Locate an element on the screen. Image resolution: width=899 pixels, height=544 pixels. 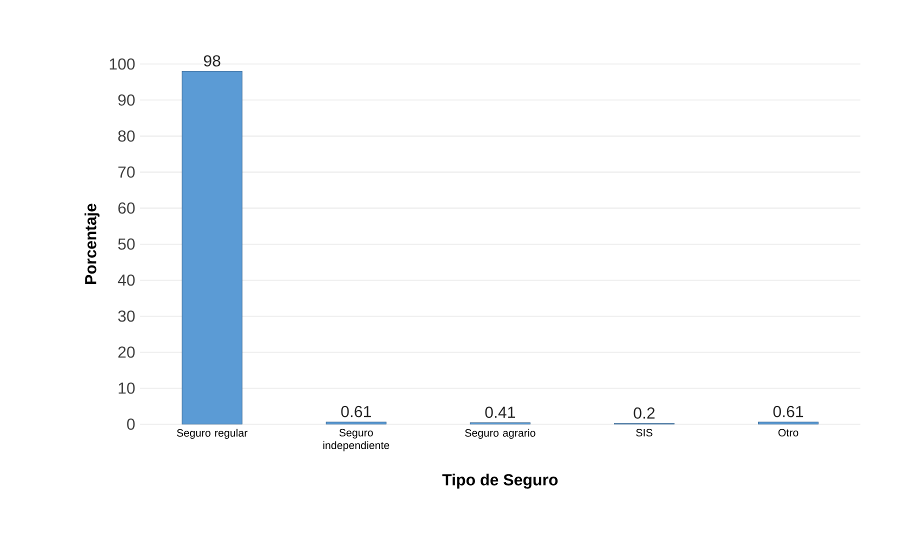
x-tick-label: Seguro agrario is located at coordinates (500, 433).